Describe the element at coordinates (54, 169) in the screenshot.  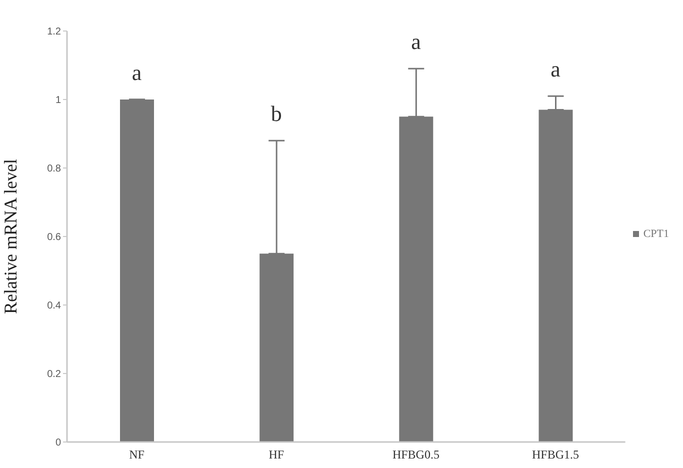
I see `y-tick-label: 0.8` at that location.